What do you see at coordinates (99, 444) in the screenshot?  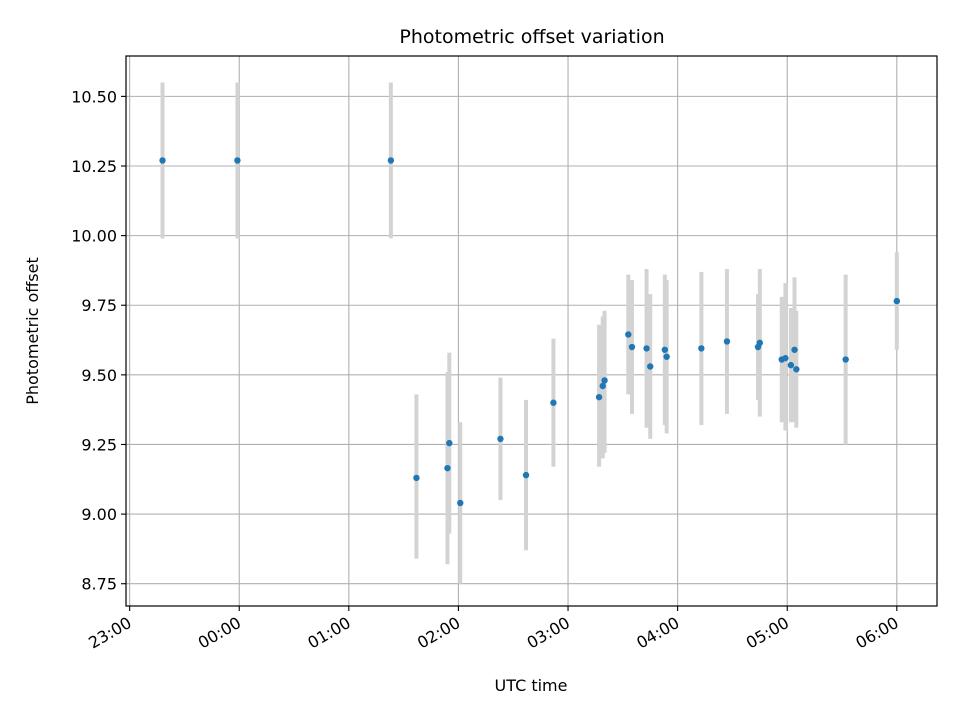 I see `y-tick-label: 9.25` at bounding box center [99, 444].